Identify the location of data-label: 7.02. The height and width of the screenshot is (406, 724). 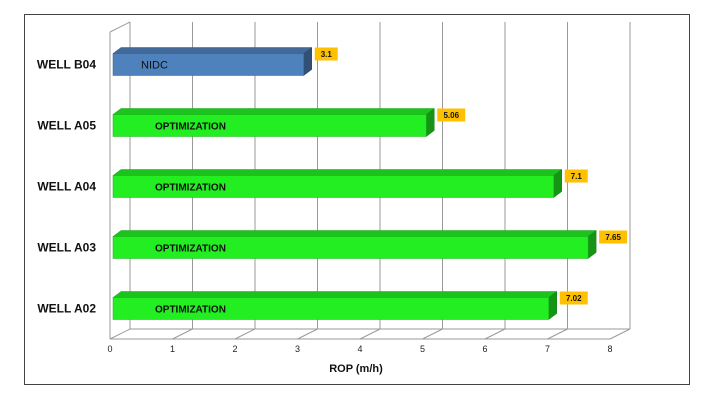
(574, 298).